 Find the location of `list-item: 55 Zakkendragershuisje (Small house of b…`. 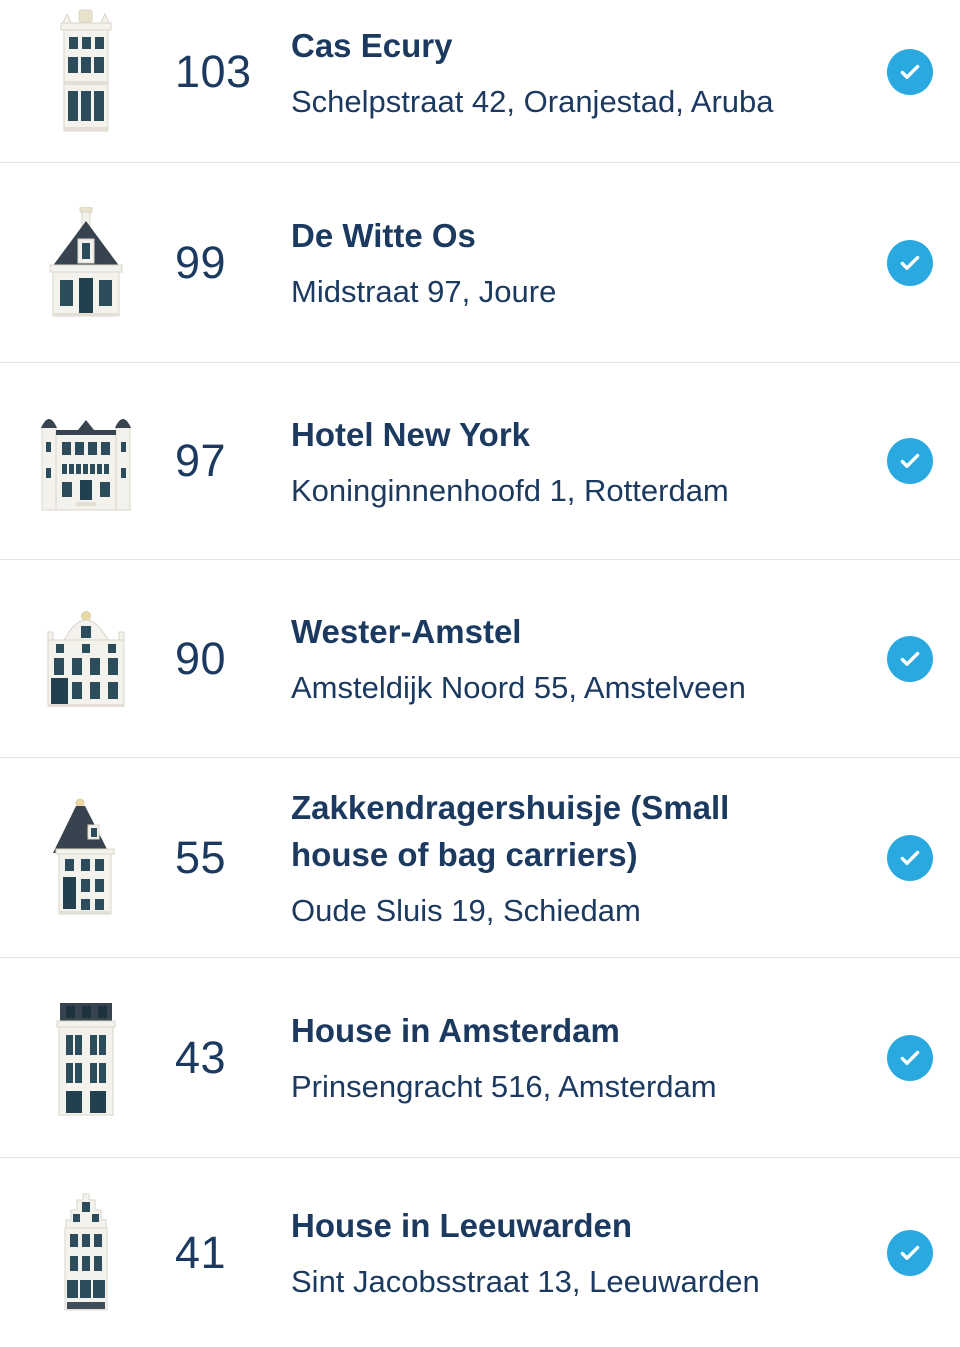

list-item: 55 Zakkendragershuisje (Small house of b… is located at coordinates (480, 858).